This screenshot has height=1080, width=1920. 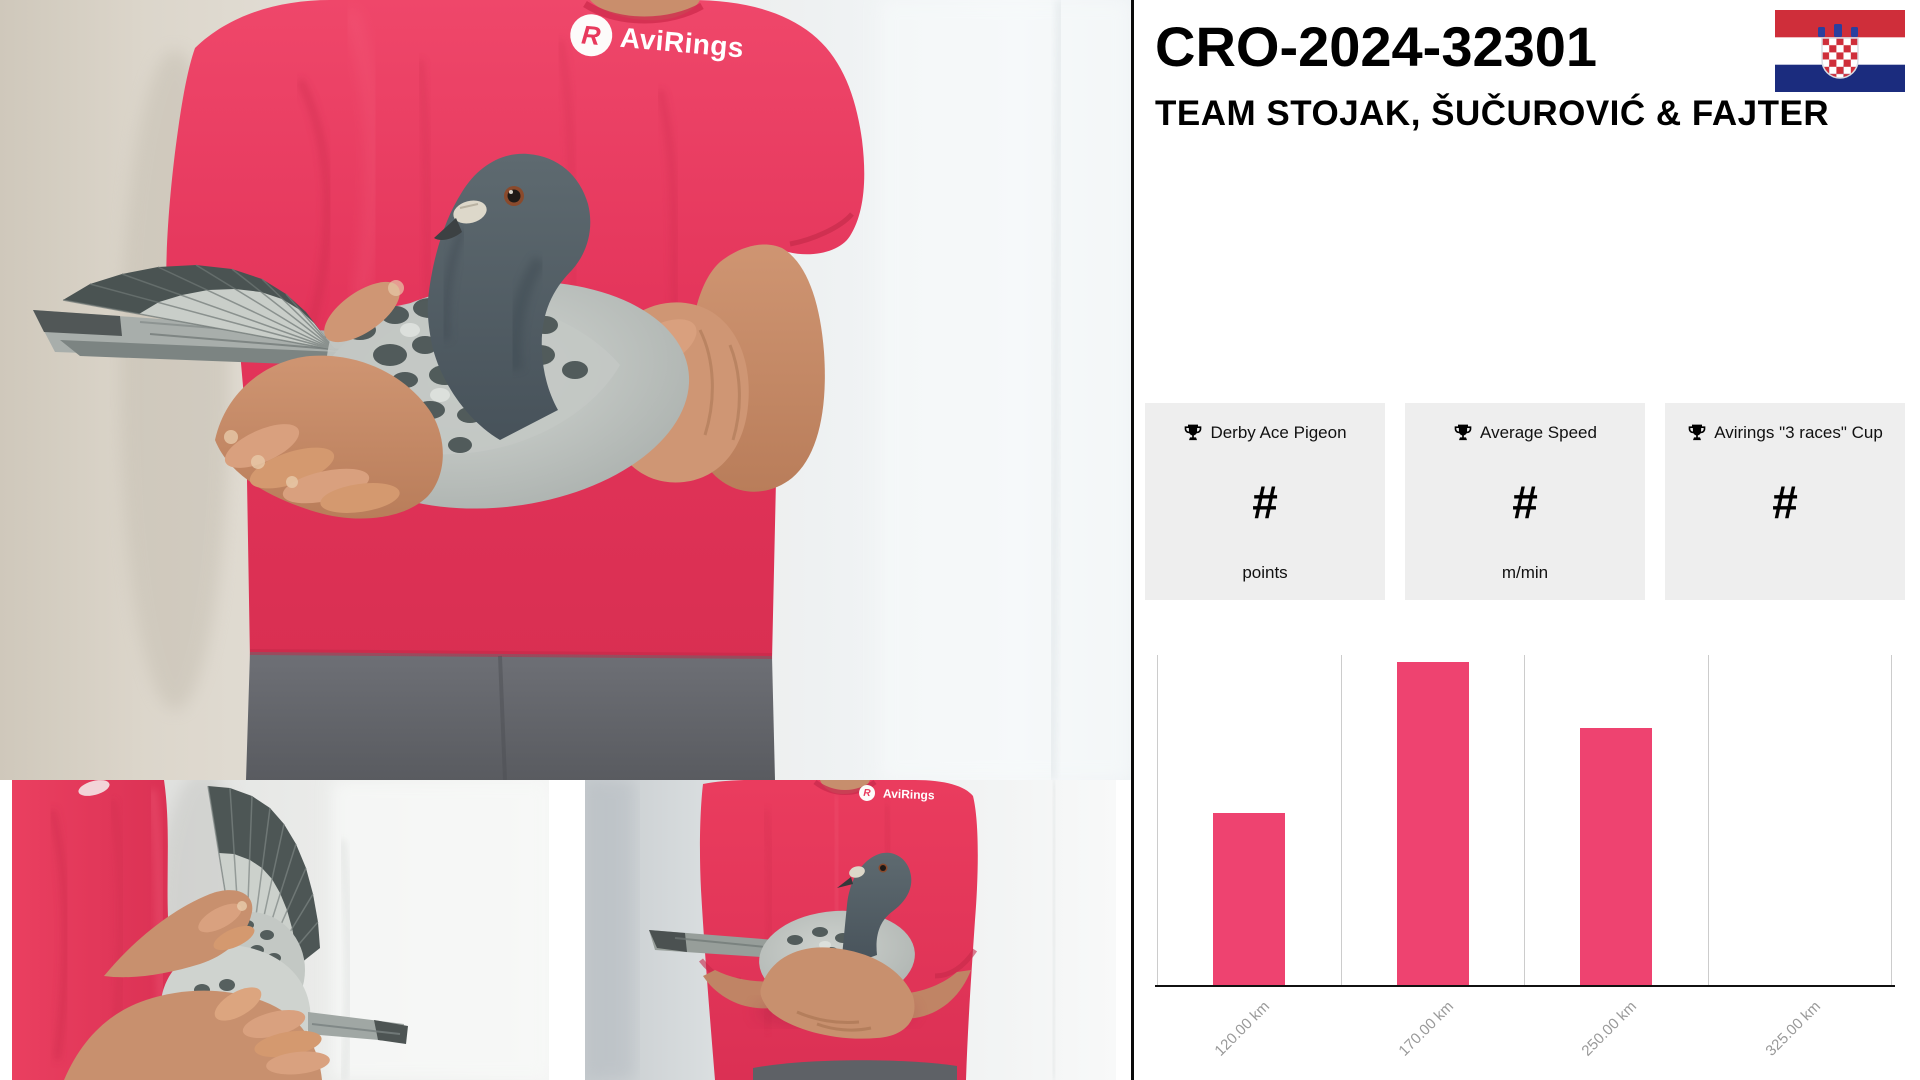 What do you see at coordinates (1426, 1029) in the screenshot?
I see `x-tick-label: 170.00 km` at bounding box center [1426, 1029].